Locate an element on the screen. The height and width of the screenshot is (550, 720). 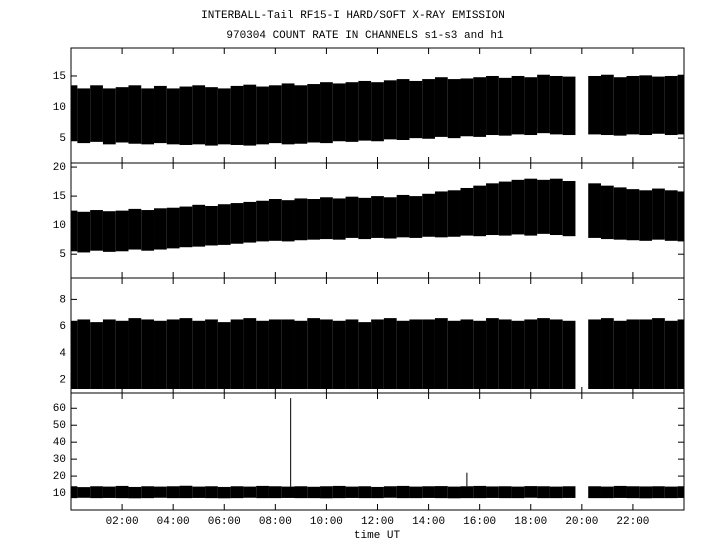
x-tick-label: 12:00 is located at coordinates (377, 522).